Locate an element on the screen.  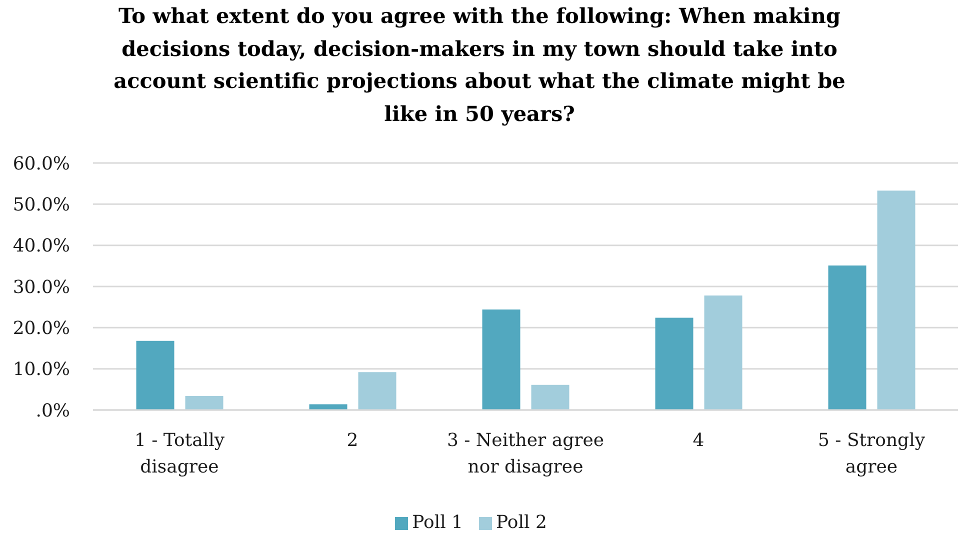
y-tick-label: 60.0% is located at coordinates (41, 163).